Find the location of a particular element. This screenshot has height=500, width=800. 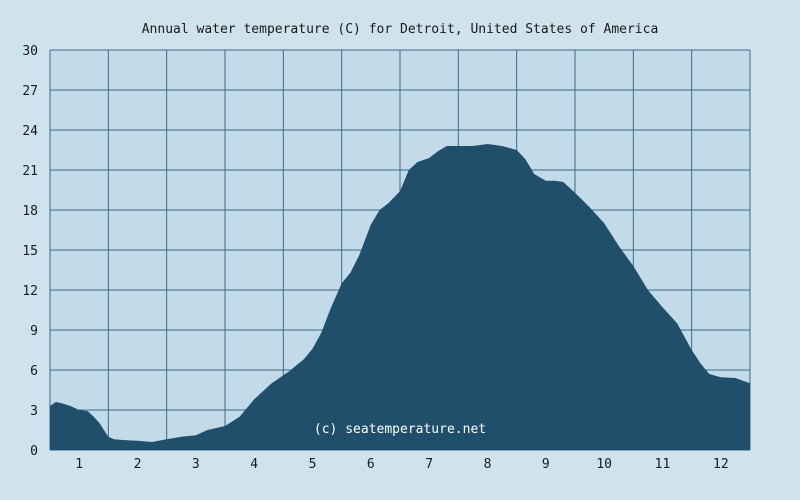

y-tick-label: 12 is located at coordinates (30, 291).